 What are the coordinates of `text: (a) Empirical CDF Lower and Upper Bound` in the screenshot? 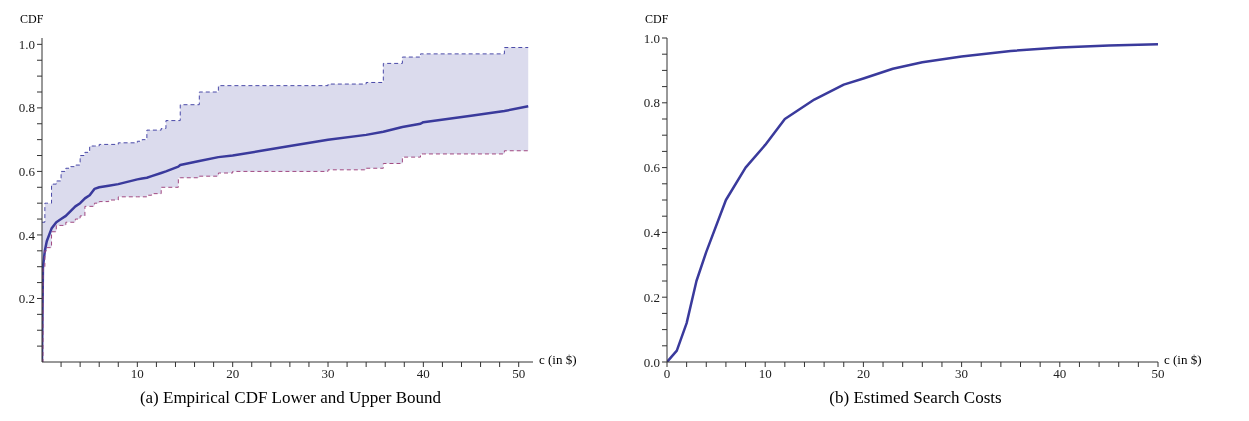 It's located at (290, 398).